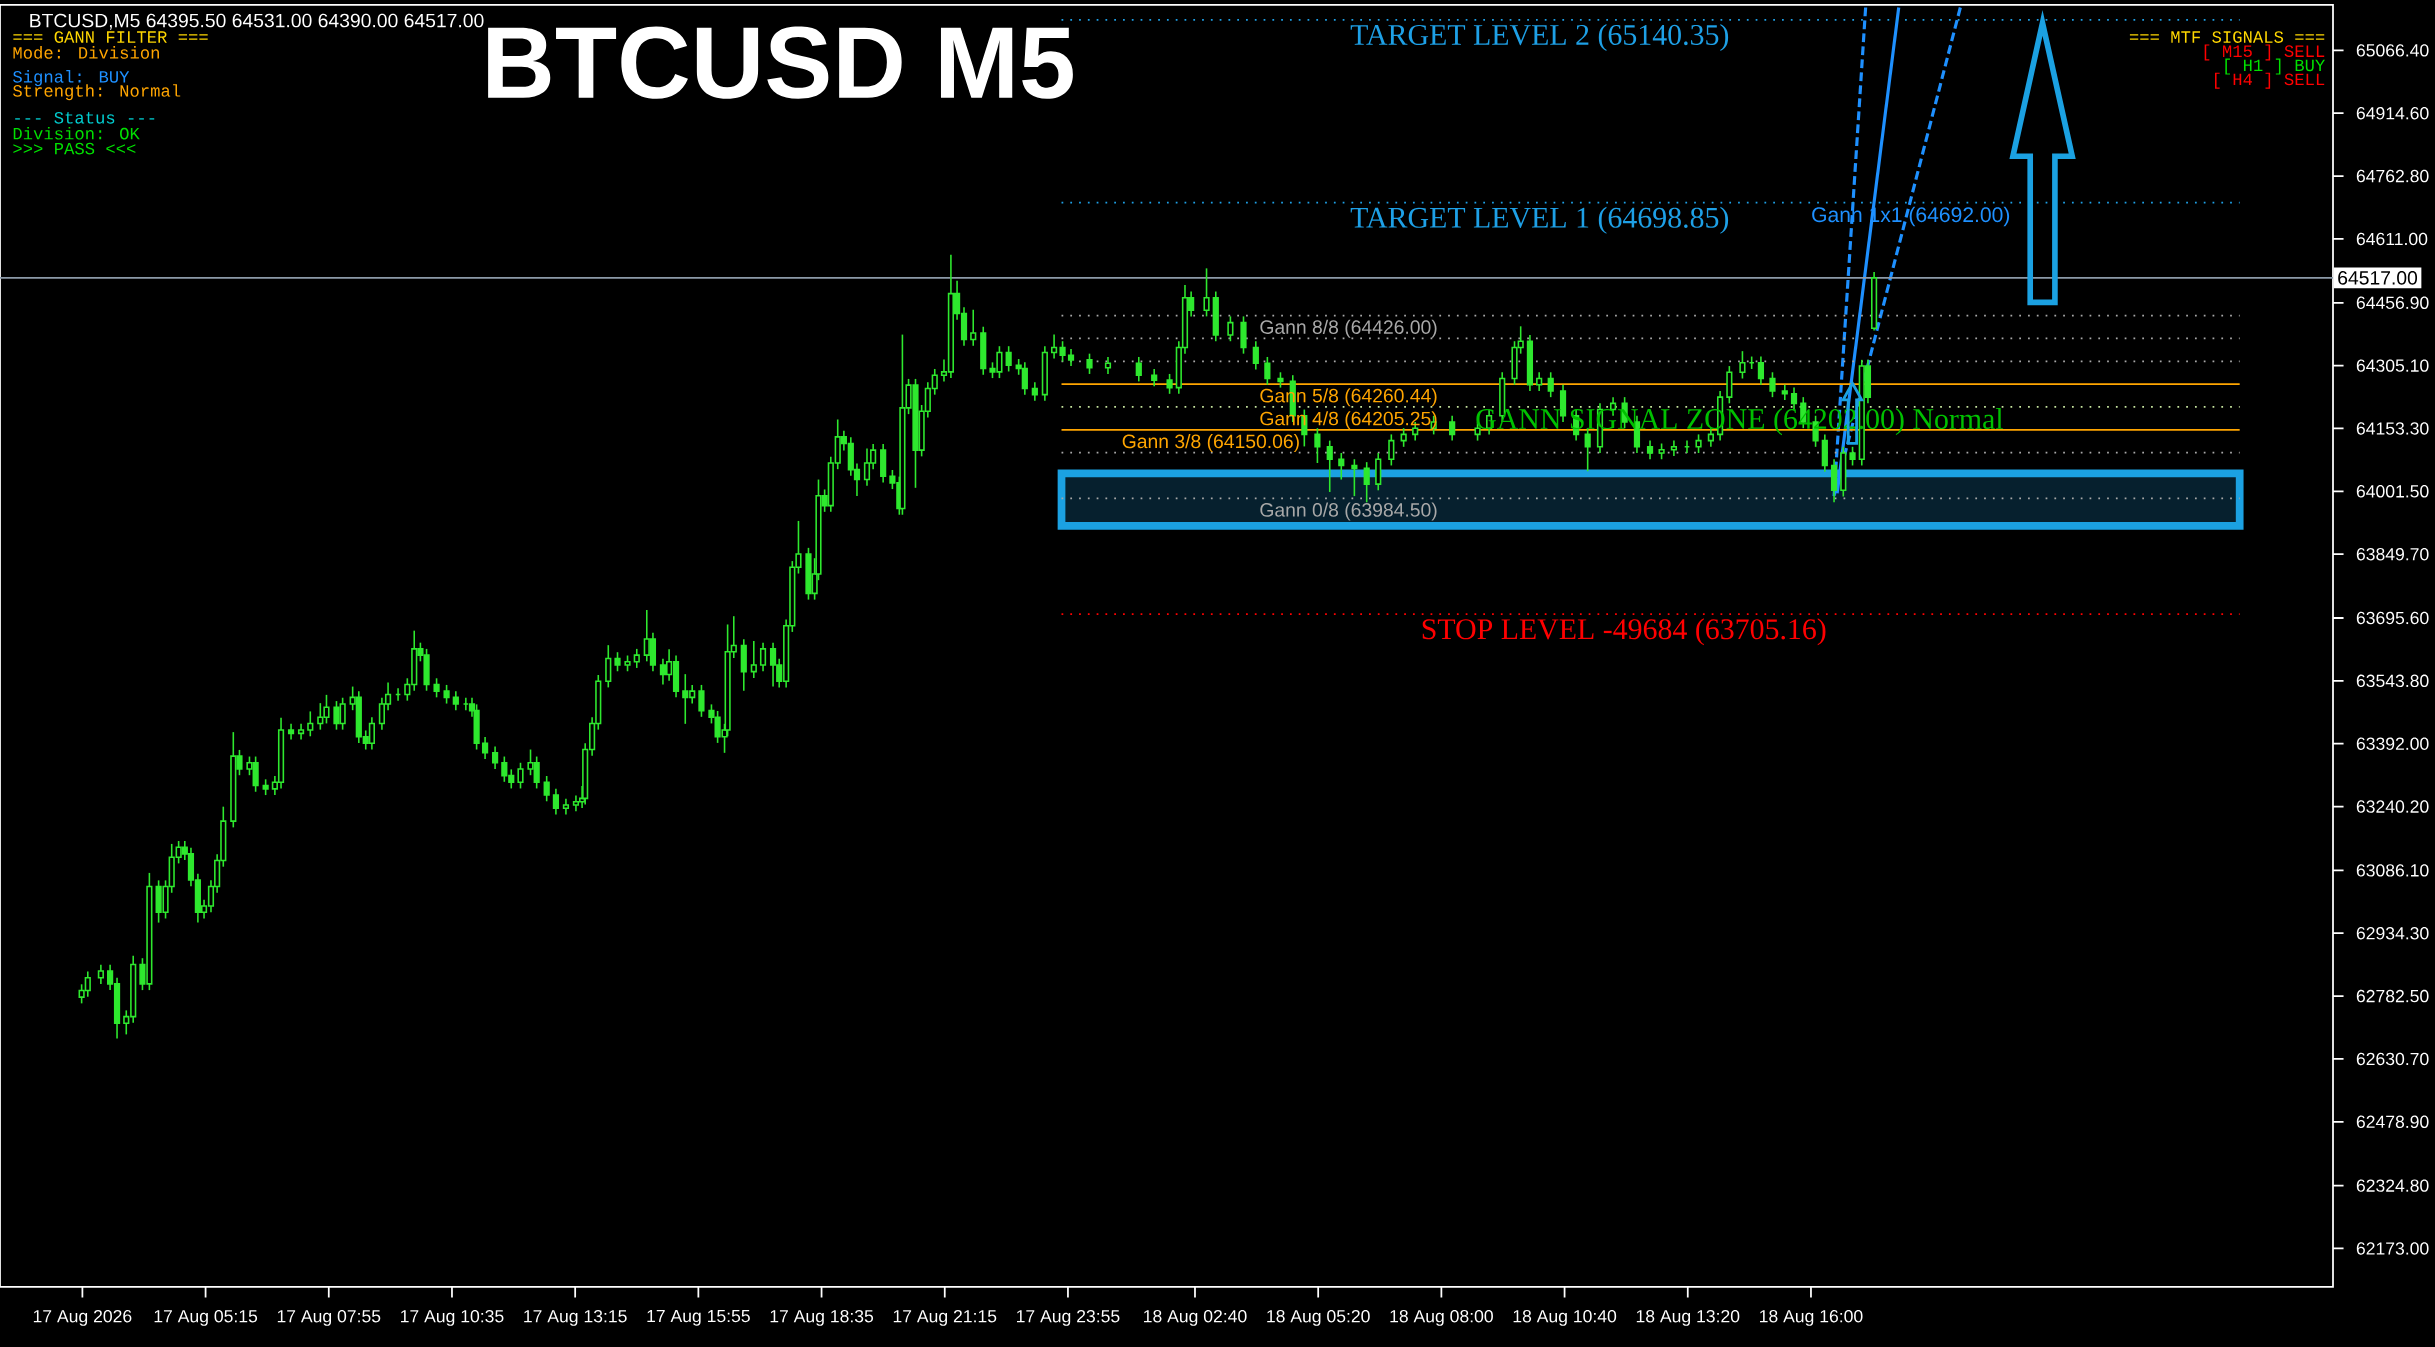 The width and height of the screenshot is (2435, 1347). I want to click on y-tick-label: 64762.80, so click(2392, 176).